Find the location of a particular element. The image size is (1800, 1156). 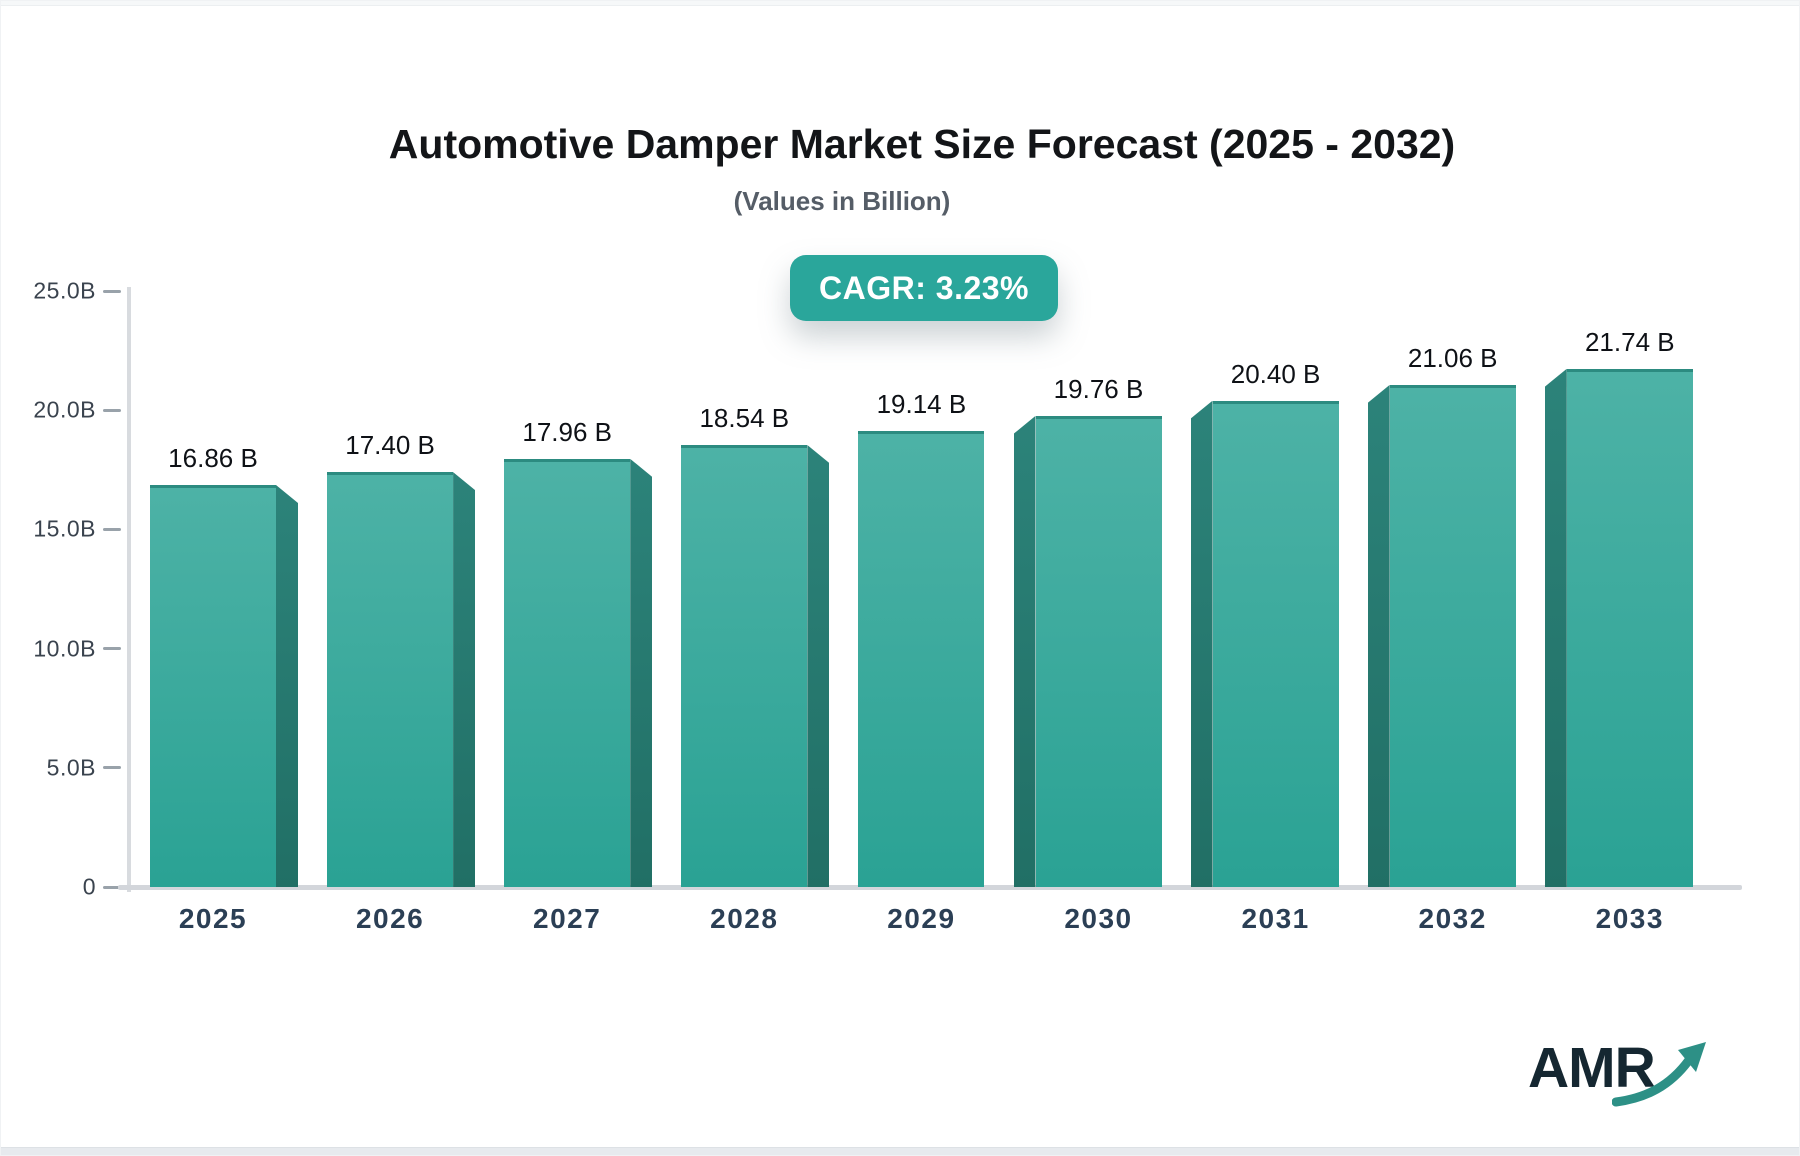

cagr-badge-label: CAGR: 3.23% is located at coordinates (924, 287).